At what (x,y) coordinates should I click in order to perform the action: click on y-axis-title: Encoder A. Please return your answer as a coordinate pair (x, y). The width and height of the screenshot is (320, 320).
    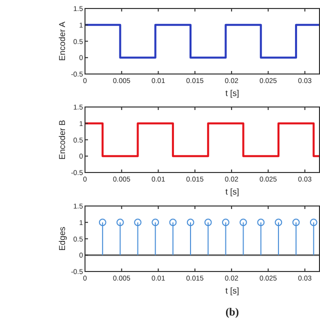
    Looking at the image, I should click on (62, 41).